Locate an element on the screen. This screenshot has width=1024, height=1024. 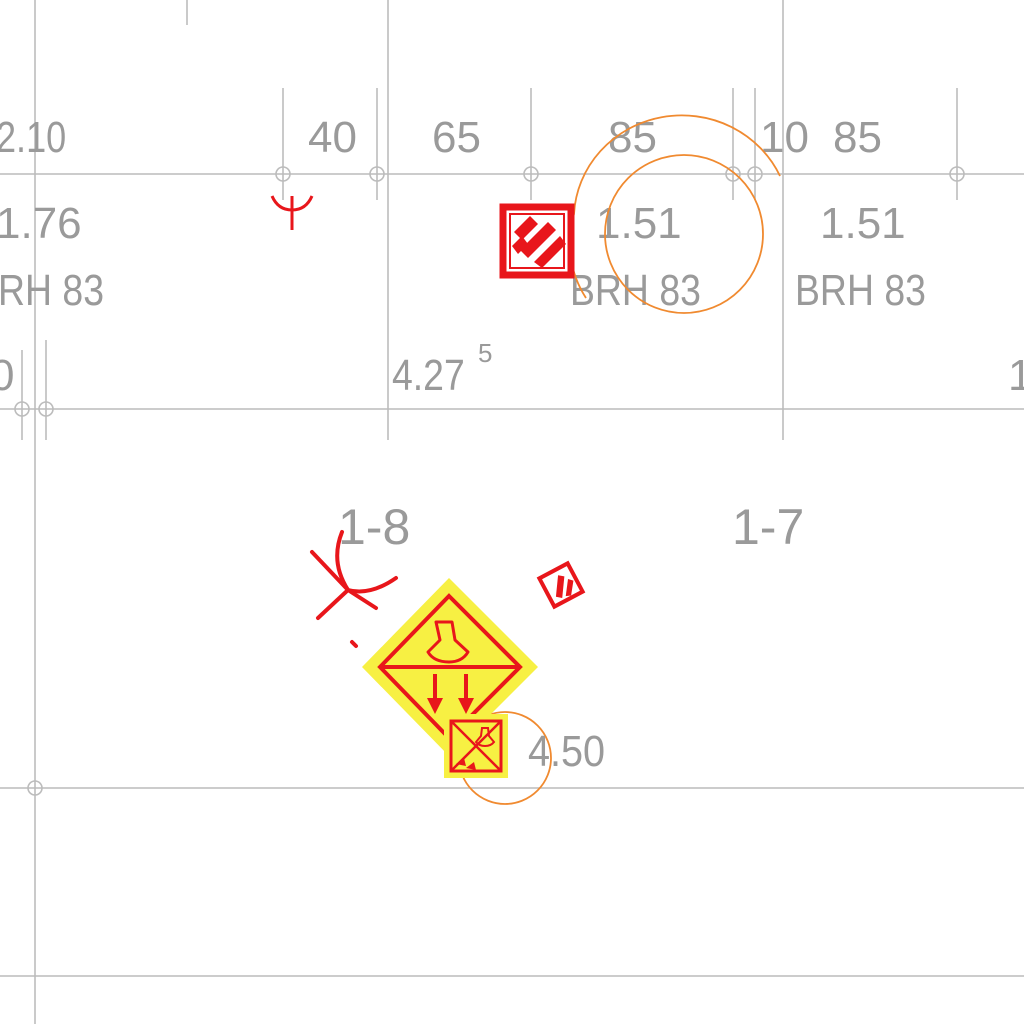
hydrant-symbol-icon is located at coordinates (292, 212).